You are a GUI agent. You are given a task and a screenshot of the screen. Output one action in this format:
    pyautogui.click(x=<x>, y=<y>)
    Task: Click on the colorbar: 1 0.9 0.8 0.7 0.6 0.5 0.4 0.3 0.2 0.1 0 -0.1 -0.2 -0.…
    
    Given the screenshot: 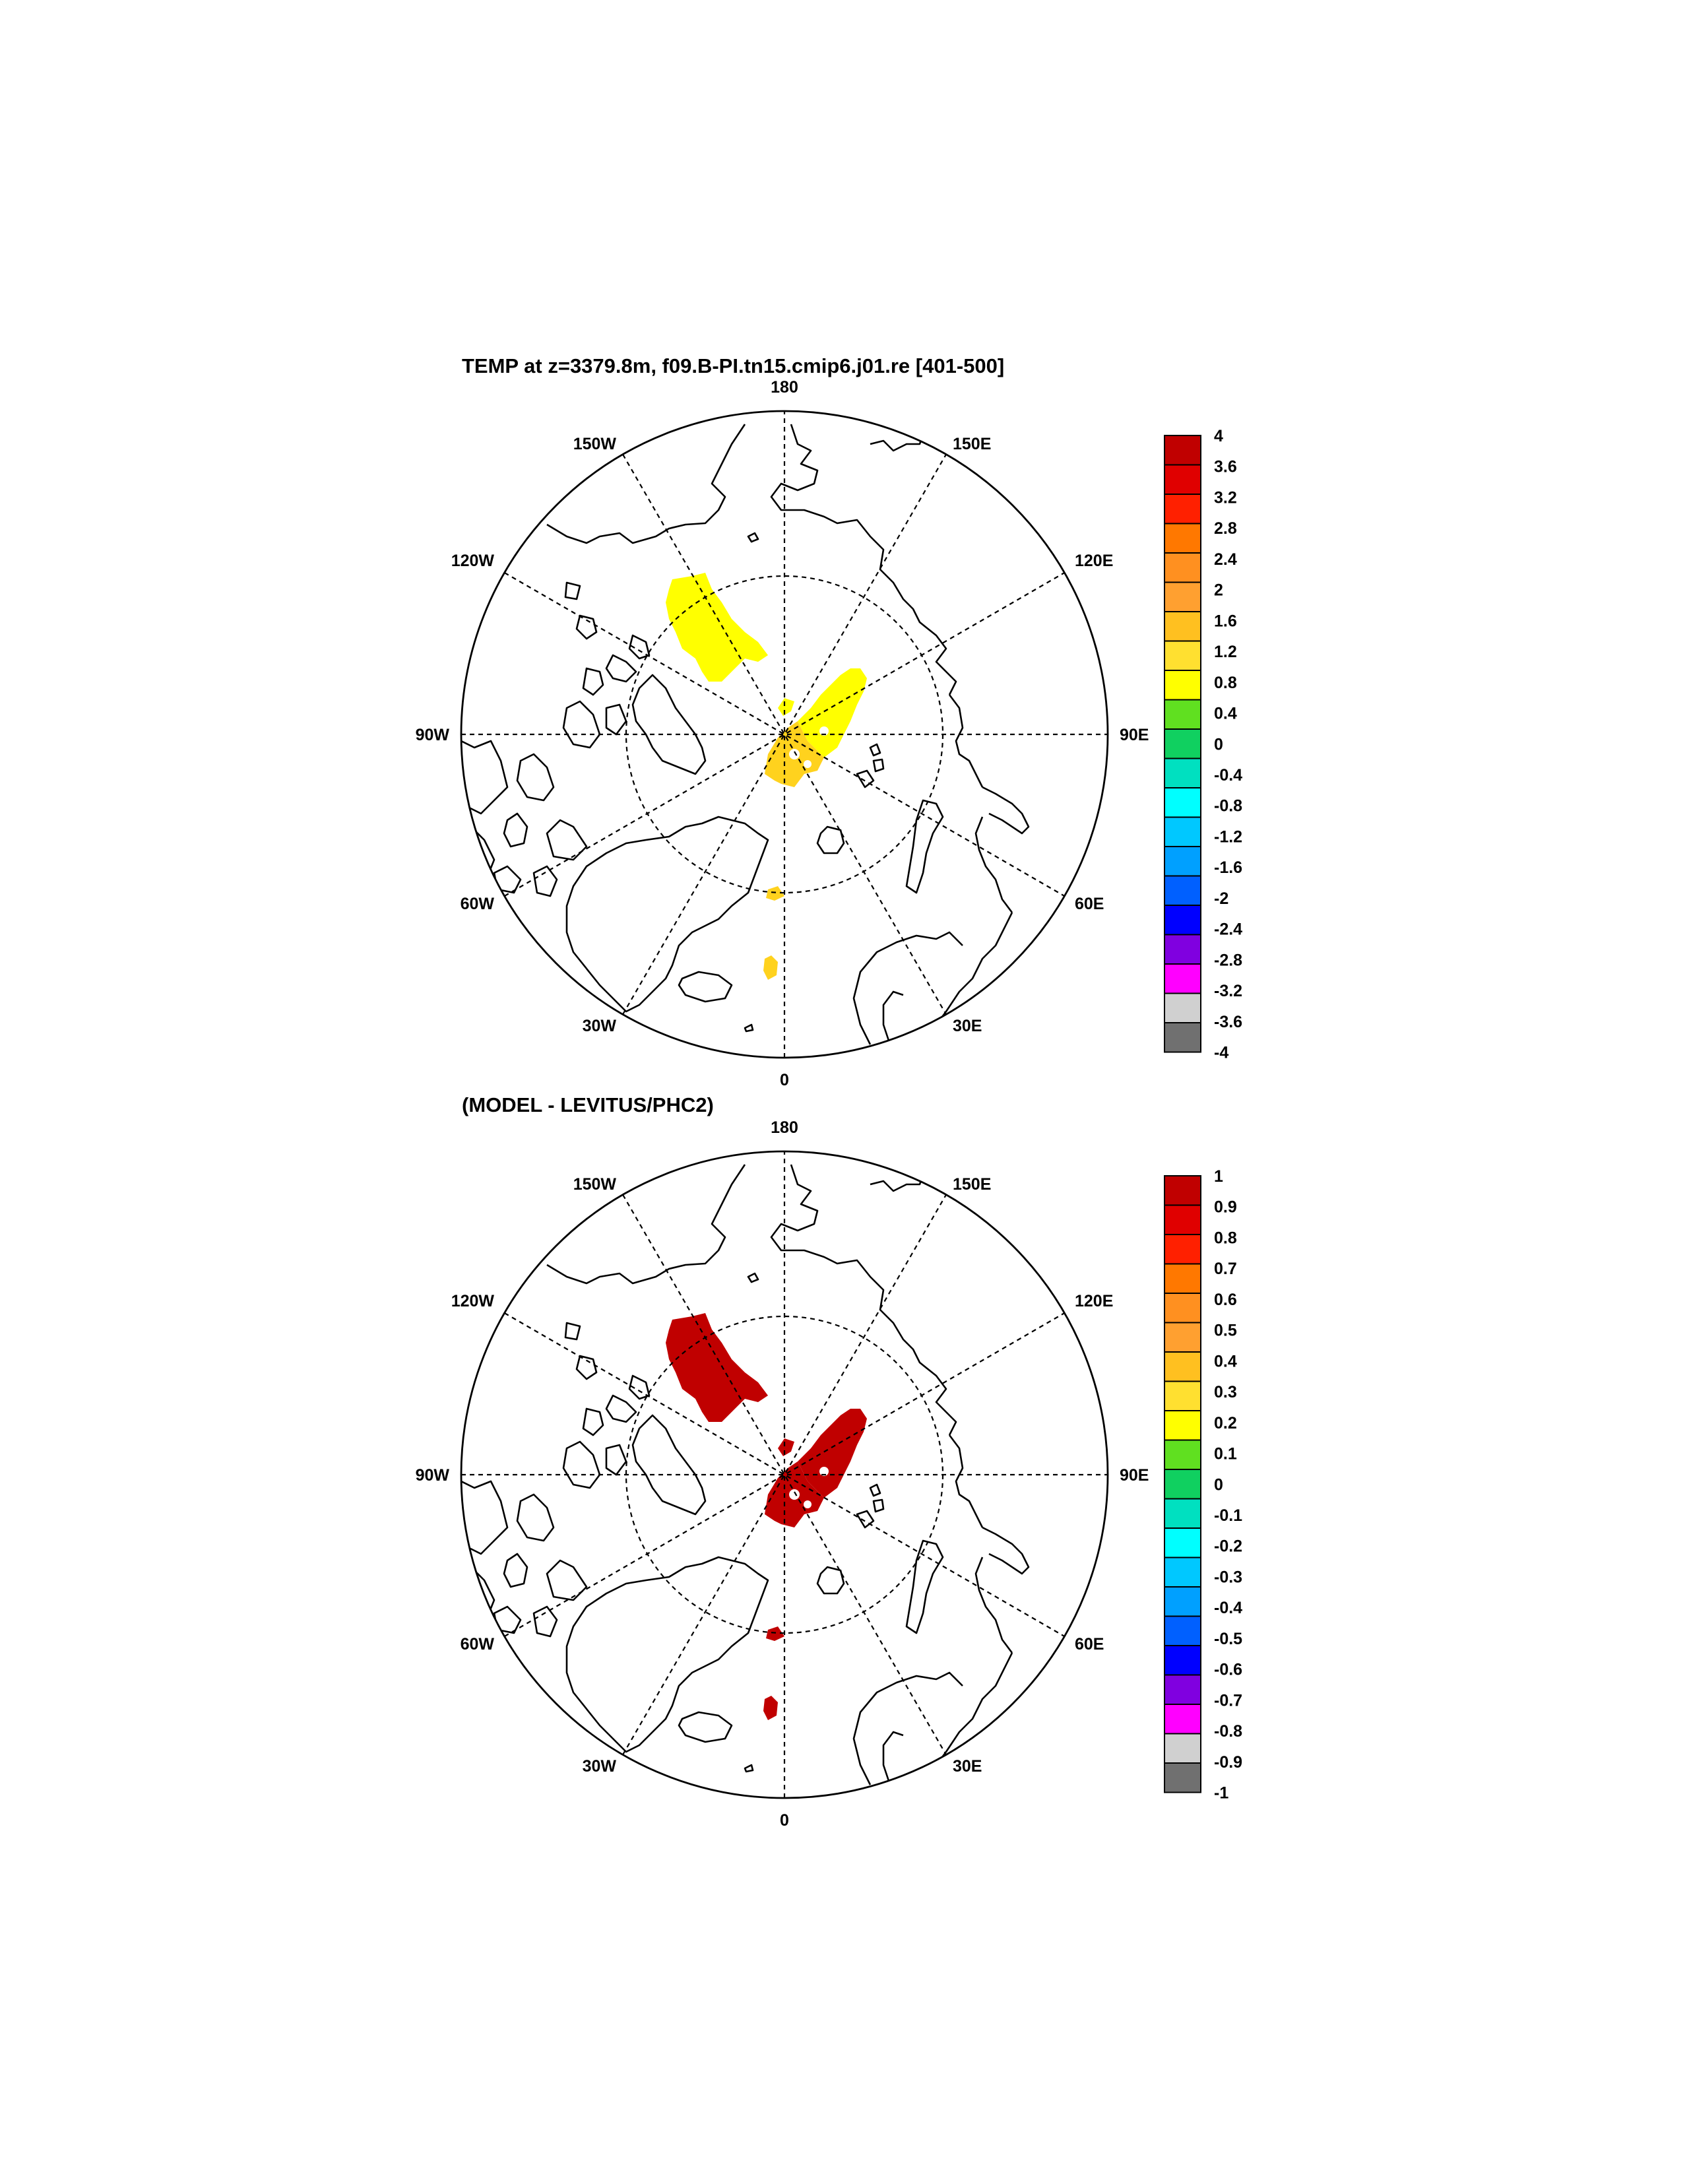 What is the action you would take?
    pyautogui.click(x=1203, y=1485)
    